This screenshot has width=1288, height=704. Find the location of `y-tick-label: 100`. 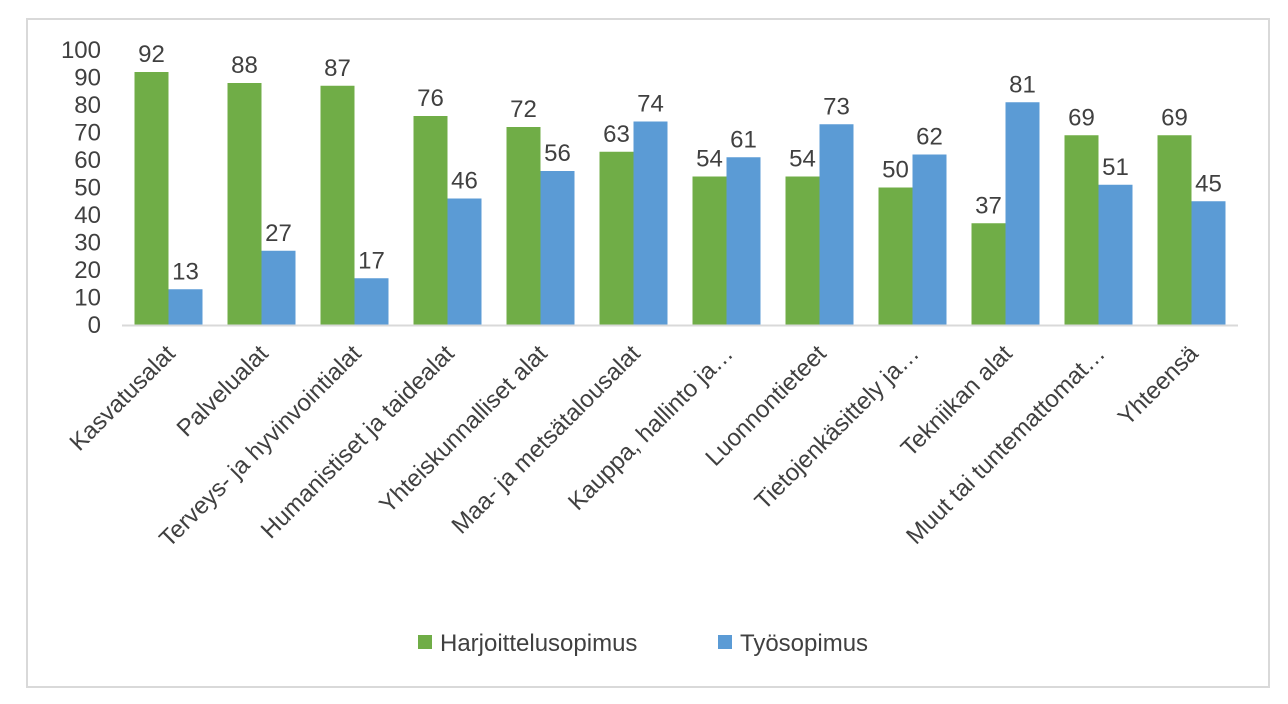

y-tick-label: 100 is located at coordinates (81, 50).